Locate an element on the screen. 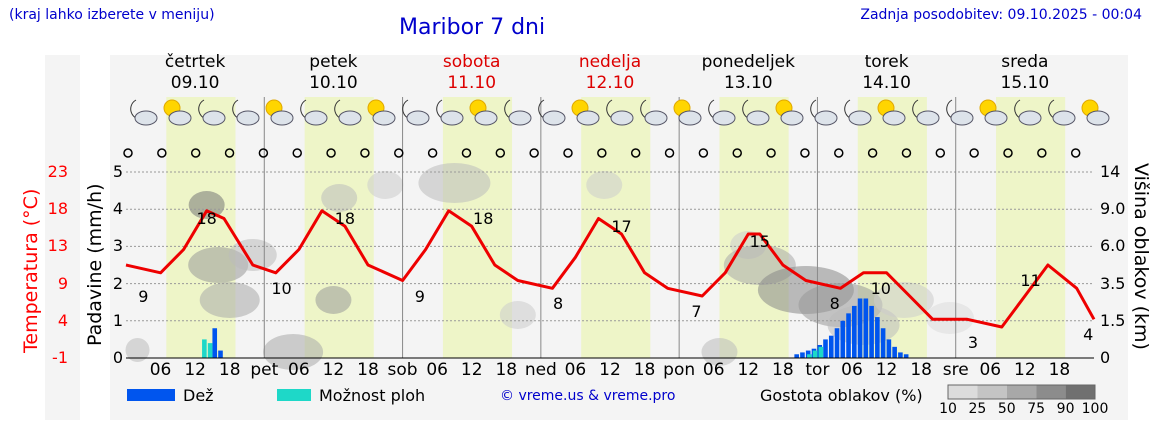  day-date-label: 09.10 is located at coordinates (195, 83).